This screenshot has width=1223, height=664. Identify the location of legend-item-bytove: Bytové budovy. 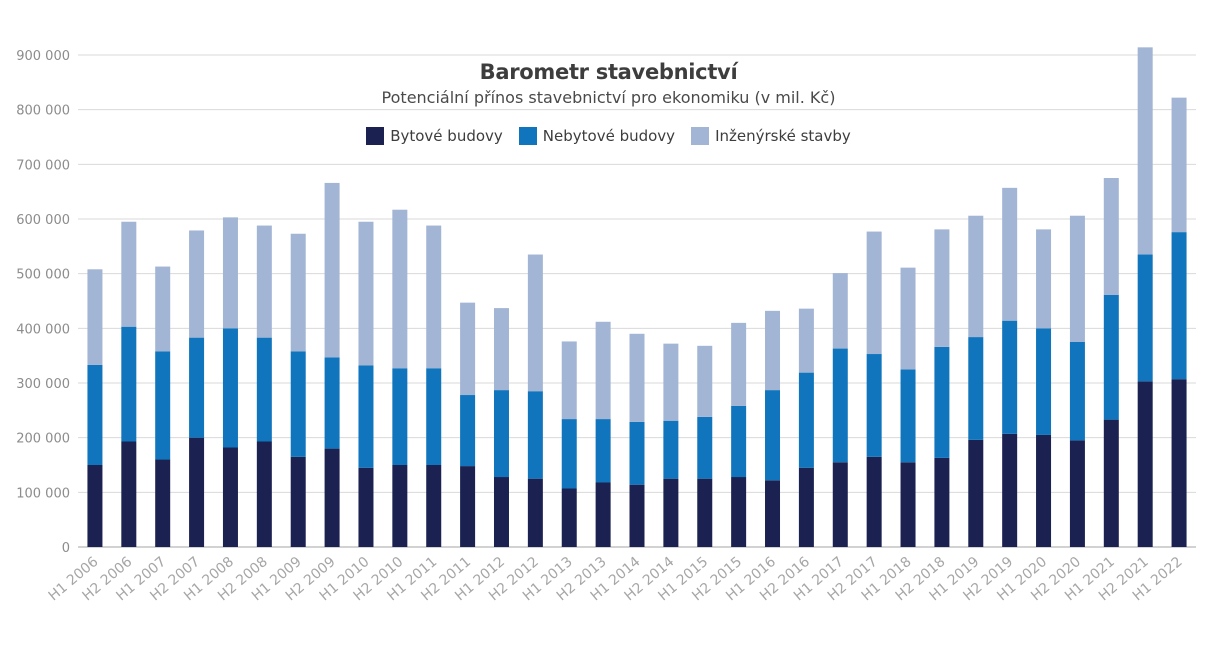
(434, 136).